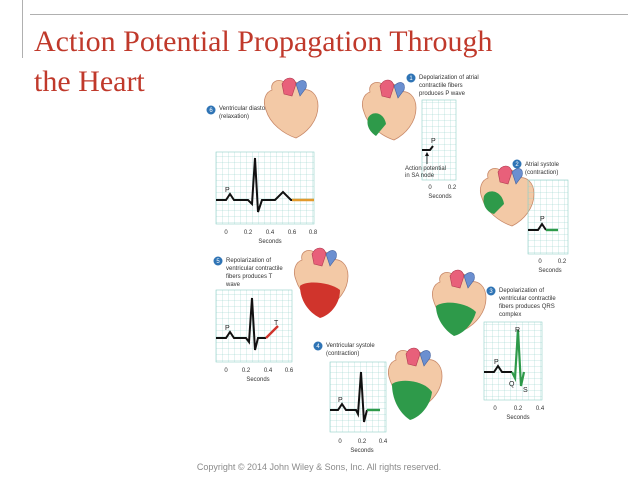 The height and width of the screenshot is (479, 638). What do you see at coordinates (227, 328) in the screenshot?
I see `wave-label-p-5: P` at bounding box center [227, 328].